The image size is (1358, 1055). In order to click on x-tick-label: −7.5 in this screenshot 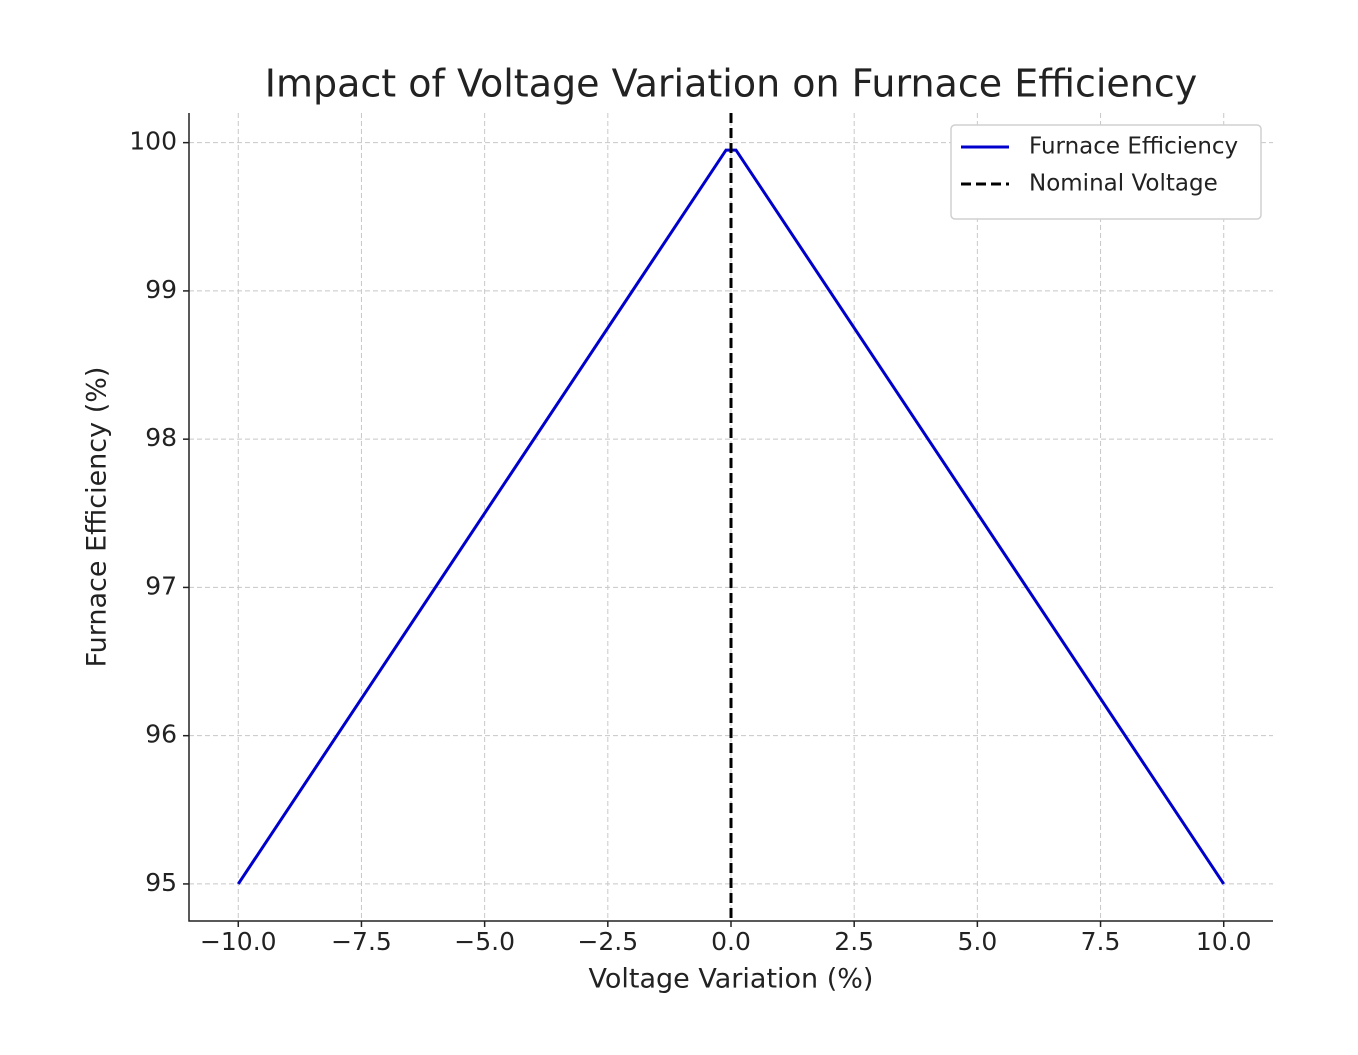, I will do `click(361, 941)`.